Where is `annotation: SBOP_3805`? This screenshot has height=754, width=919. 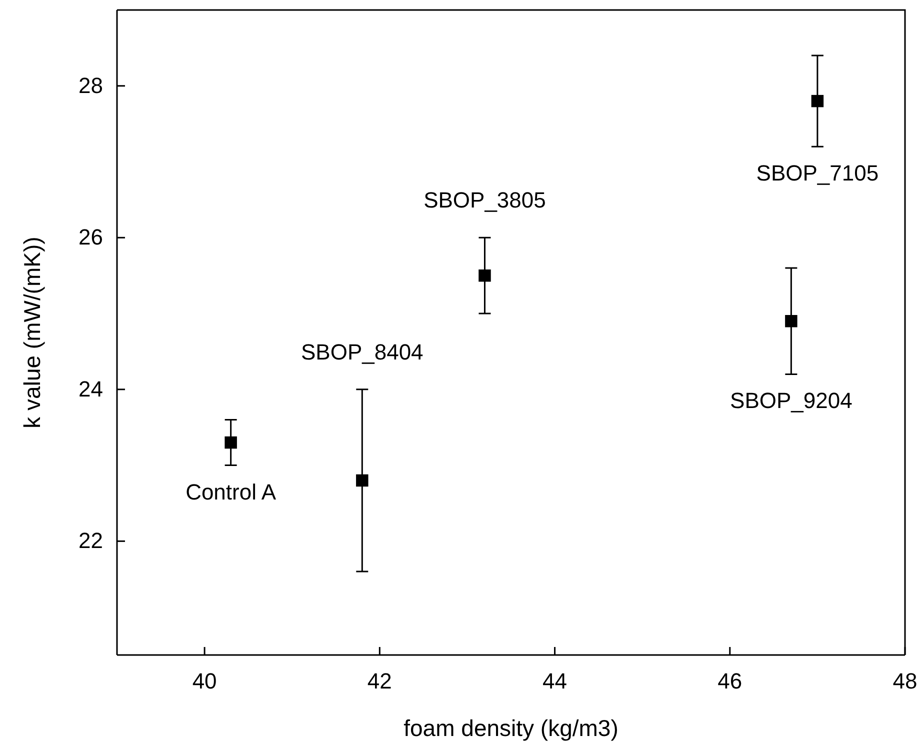
annotation: SBOP_3805 is located at coordinates (485, 200).